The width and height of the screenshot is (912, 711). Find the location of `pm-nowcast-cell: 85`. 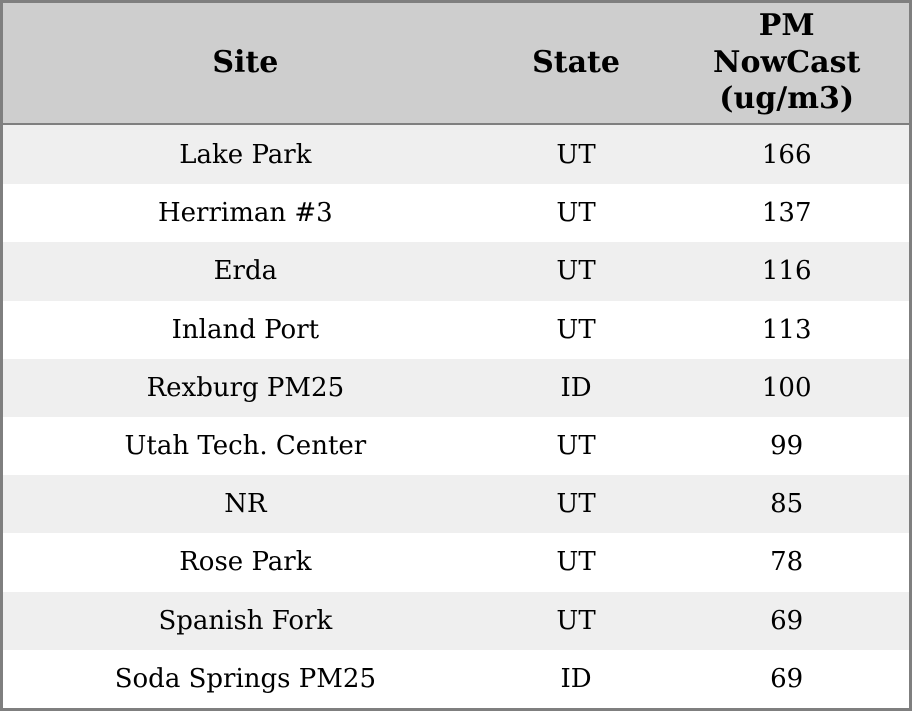

pm-nowcast-cell: 85 is located at coordinates (787, 504).